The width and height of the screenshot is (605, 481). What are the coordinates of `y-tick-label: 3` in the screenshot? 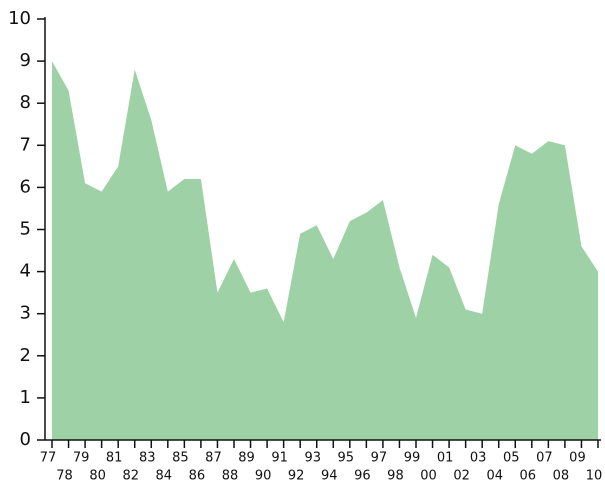 It's located at (25, 313).